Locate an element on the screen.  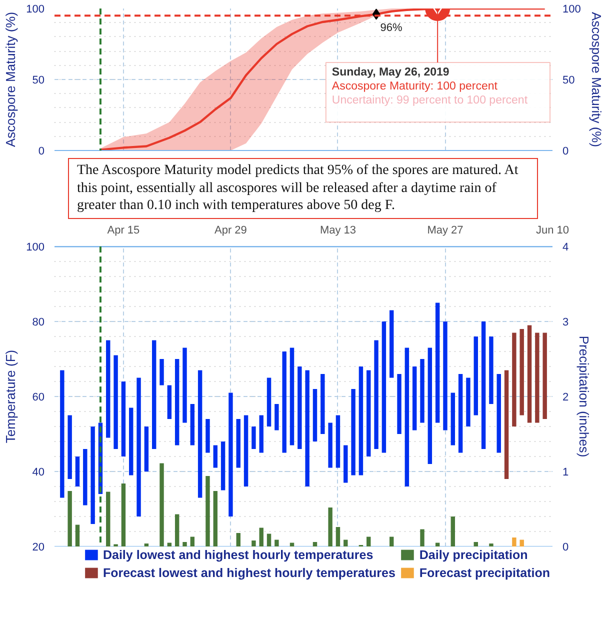
y2-tick-label: 100 is located at coordinates (571, 10).